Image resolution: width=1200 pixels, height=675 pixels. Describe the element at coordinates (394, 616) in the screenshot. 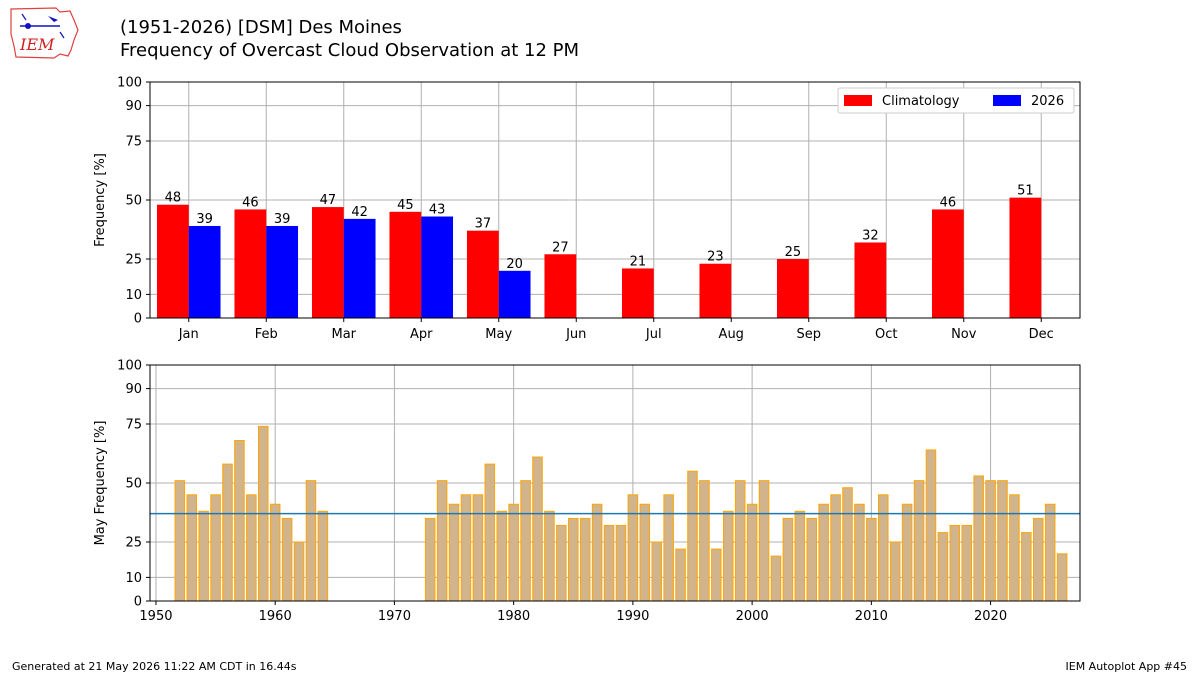

I see `bottom-x-tick-label: 1970` at that location.